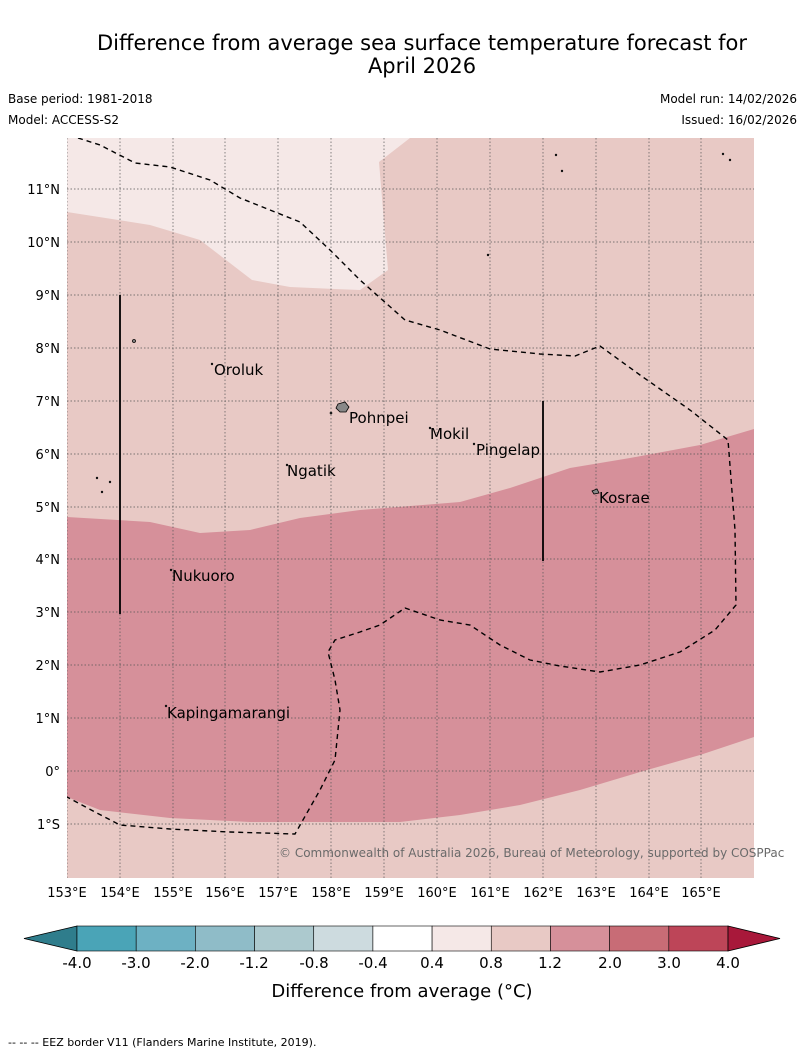 This screenshot has height=1058, width=804. Describe the element at coordinates (432, 963) in the screenshot. I see `colorbar-tick: 0.4` at that location.